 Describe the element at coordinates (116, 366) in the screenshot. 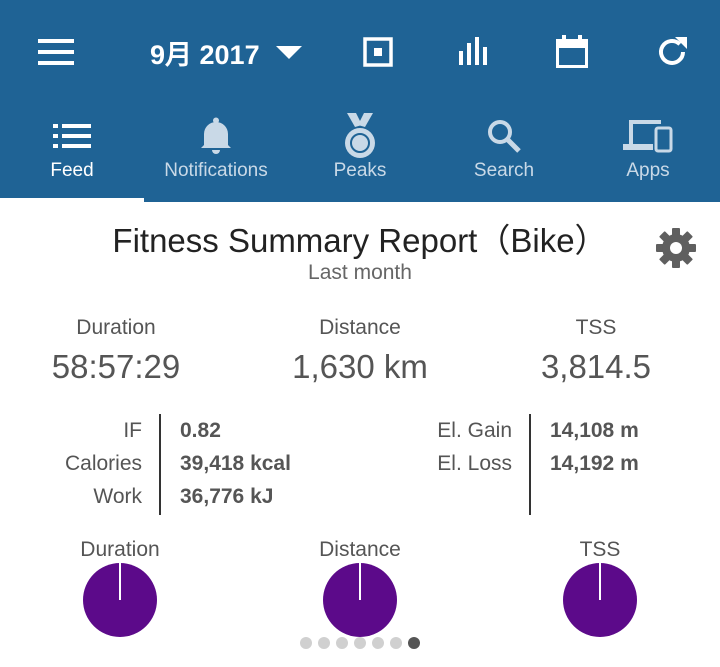

I see `stat-value: 58:57:29` at that location.